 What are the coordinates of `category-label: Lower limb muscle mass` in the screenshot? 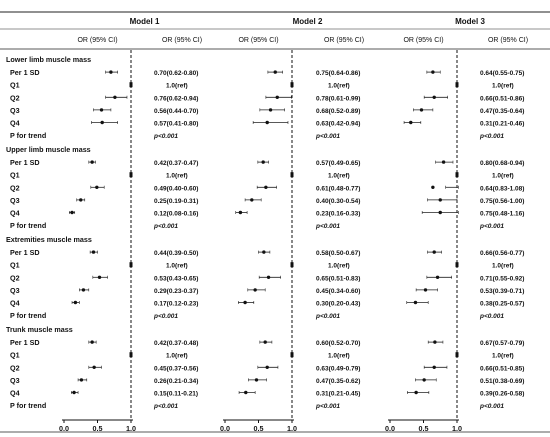 It's located at (48, 59).